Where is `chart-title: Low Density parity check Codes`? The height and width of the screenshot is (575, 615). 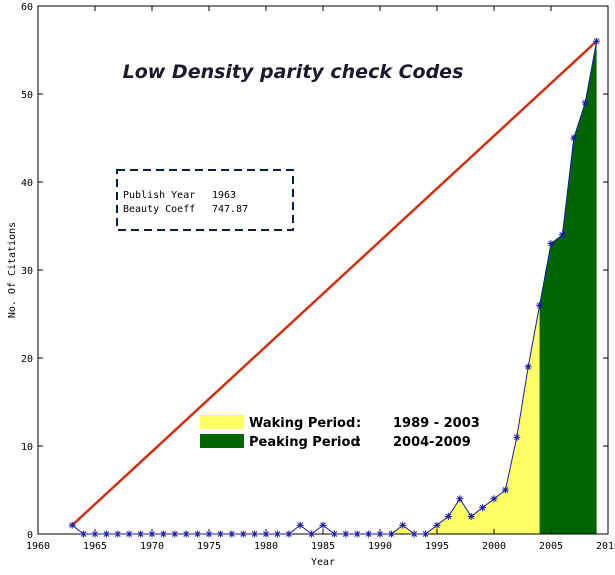 chart-title: Low Density parity check Codes is located at coordinates (293, 72).